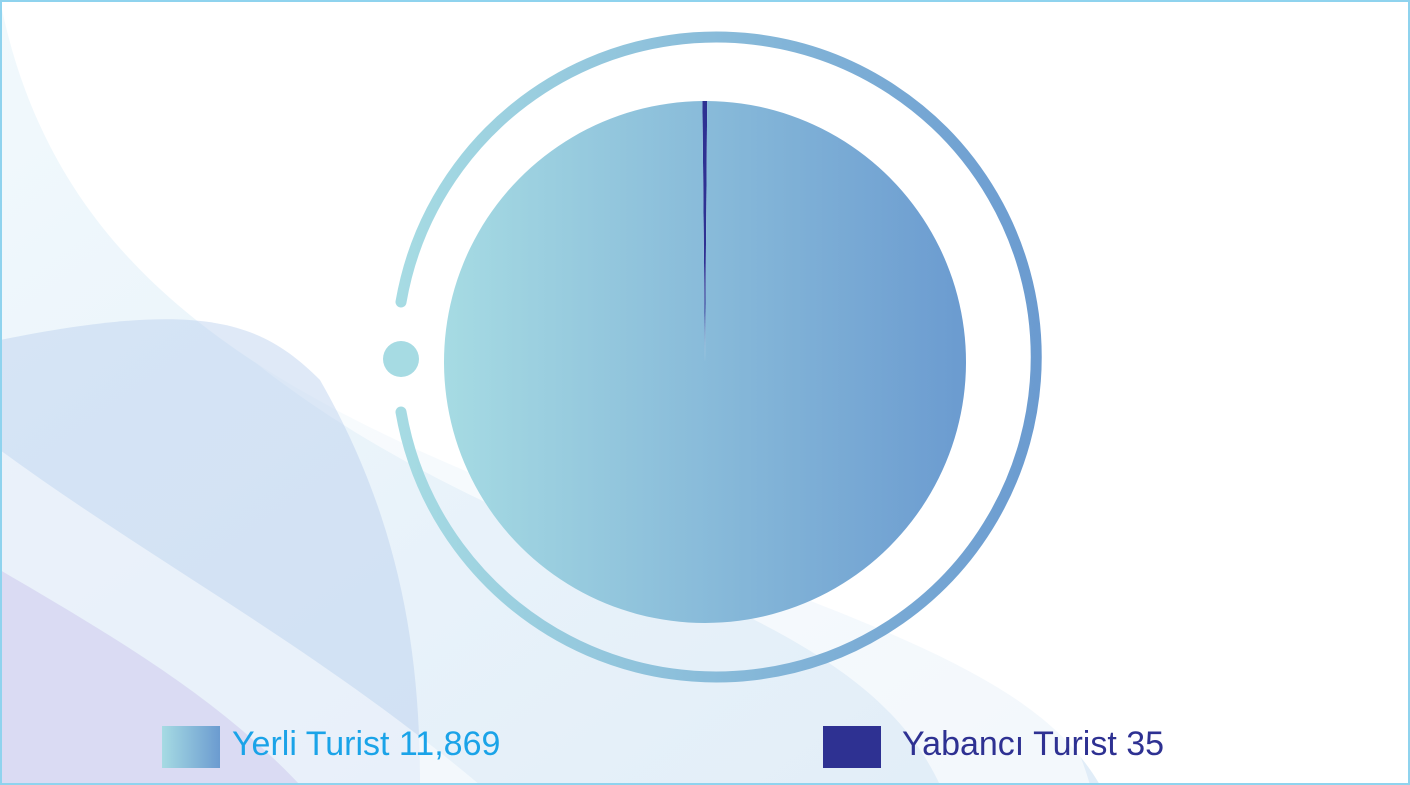  I want to click on pie-slice, so click(705, 231).